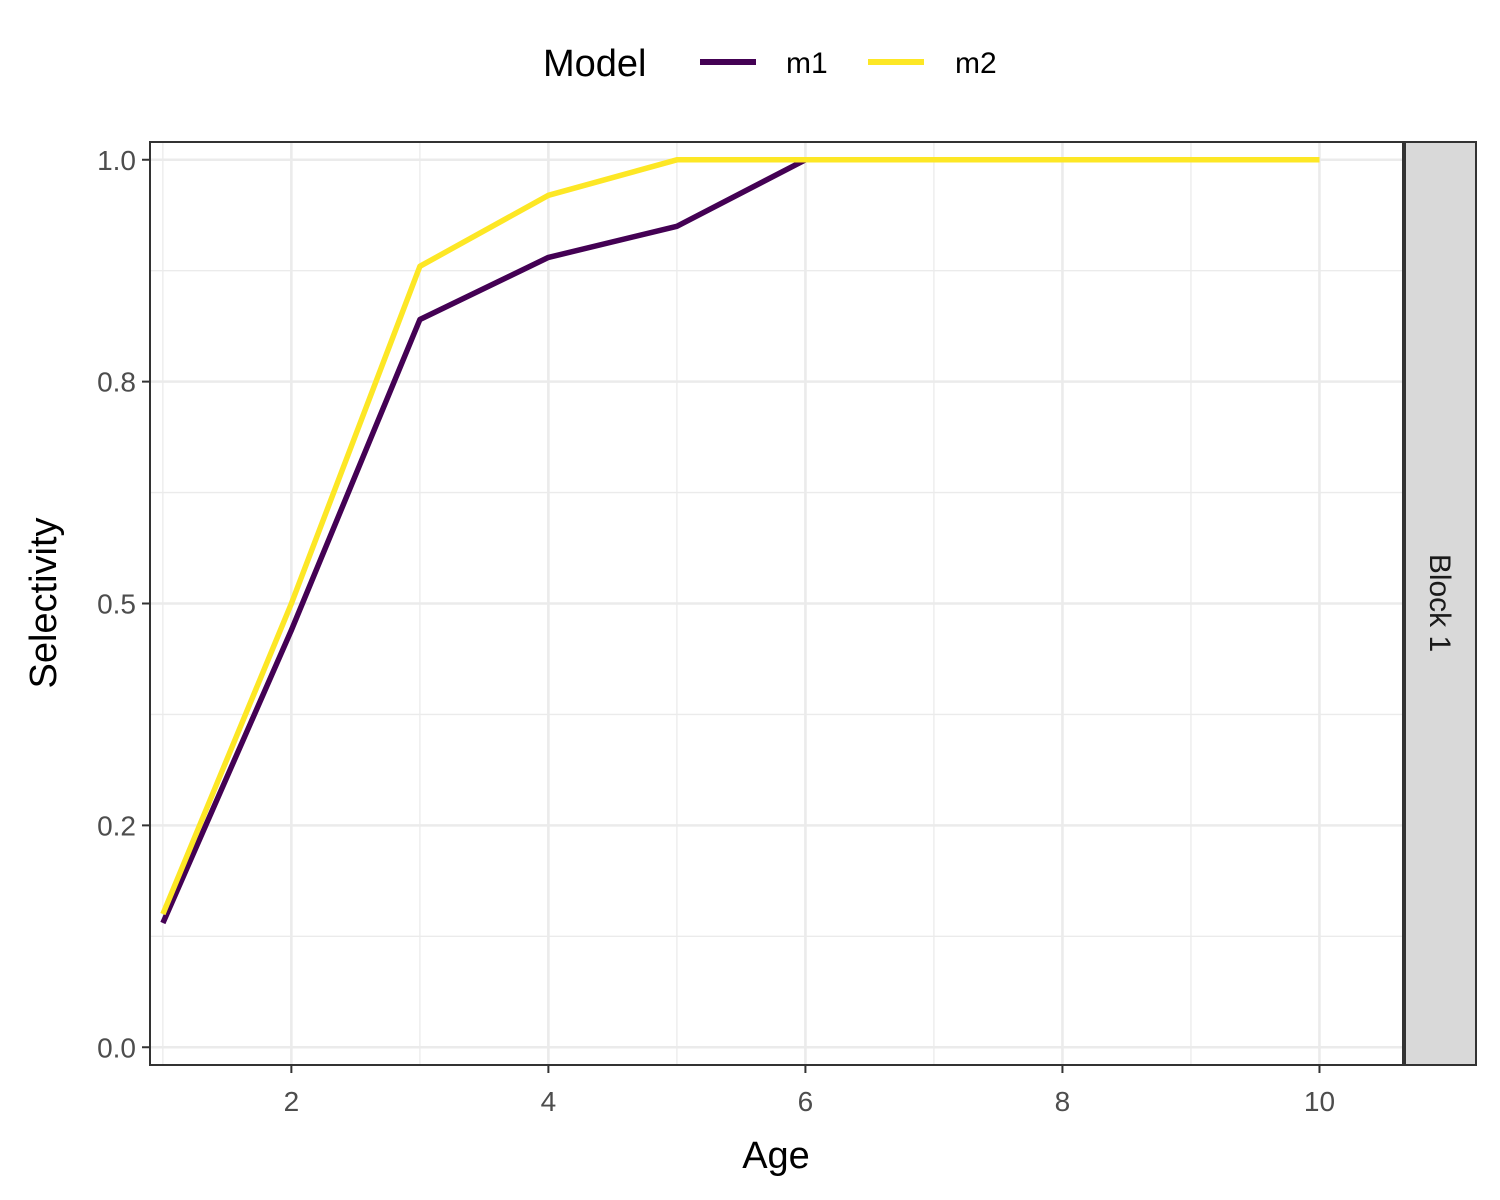 The image size is (1500, 1200). Describe the element at coordinates (116, 160) in the screenshot. I see `y-tick-label: 1.0` at that location.